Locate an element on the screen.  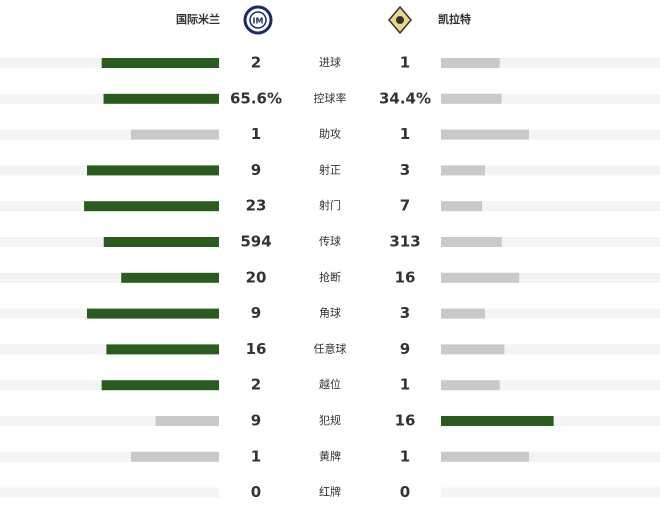
away-value: 313 is located at coordinates (404, 242).